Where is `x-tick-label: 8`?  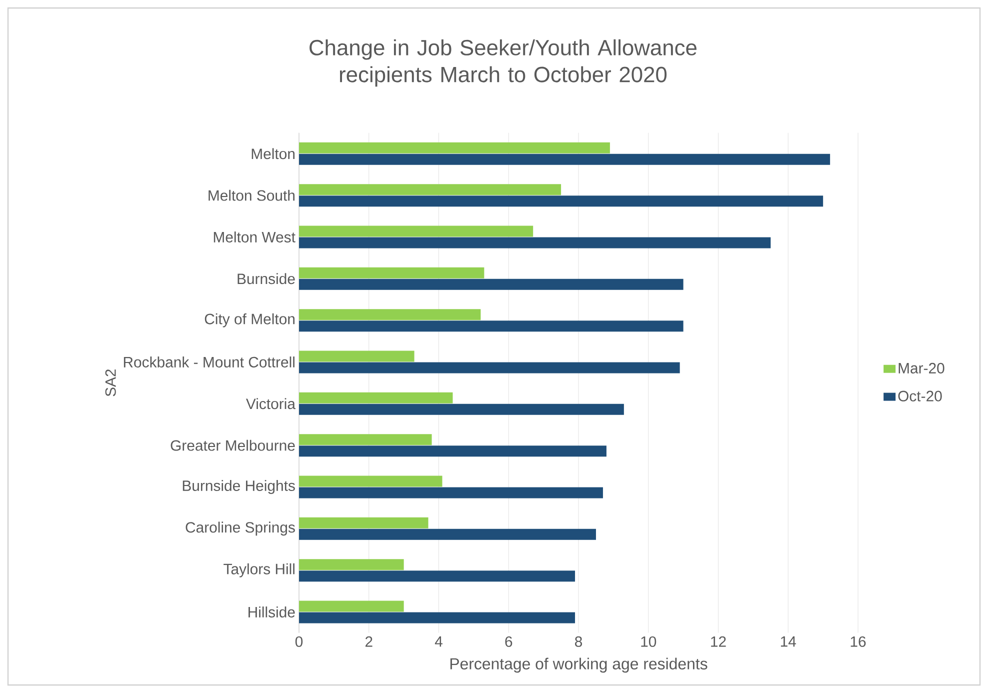
x-tick-label: 8 is located at coordinates (578, 641).